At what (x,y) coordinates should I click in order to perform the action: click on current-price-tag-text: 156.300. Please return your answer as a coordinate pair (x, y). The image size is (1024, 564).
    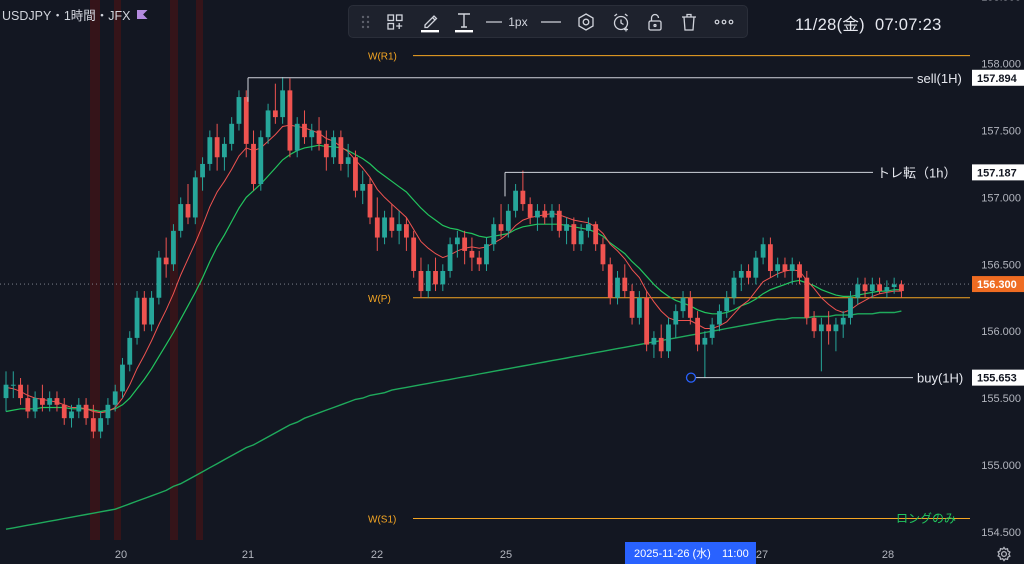
    Looking at the image, I should click on (997, 285).